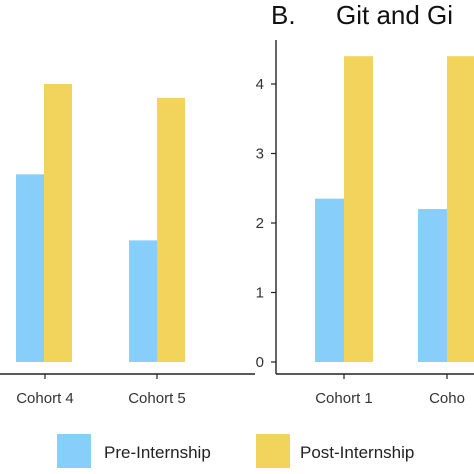 The image size is (474, 474). What do you see at coordinates (329, 280) in the screenshot?
I see `bar-b-cohort-1-pre-internship` at bounding box center [329, 280].